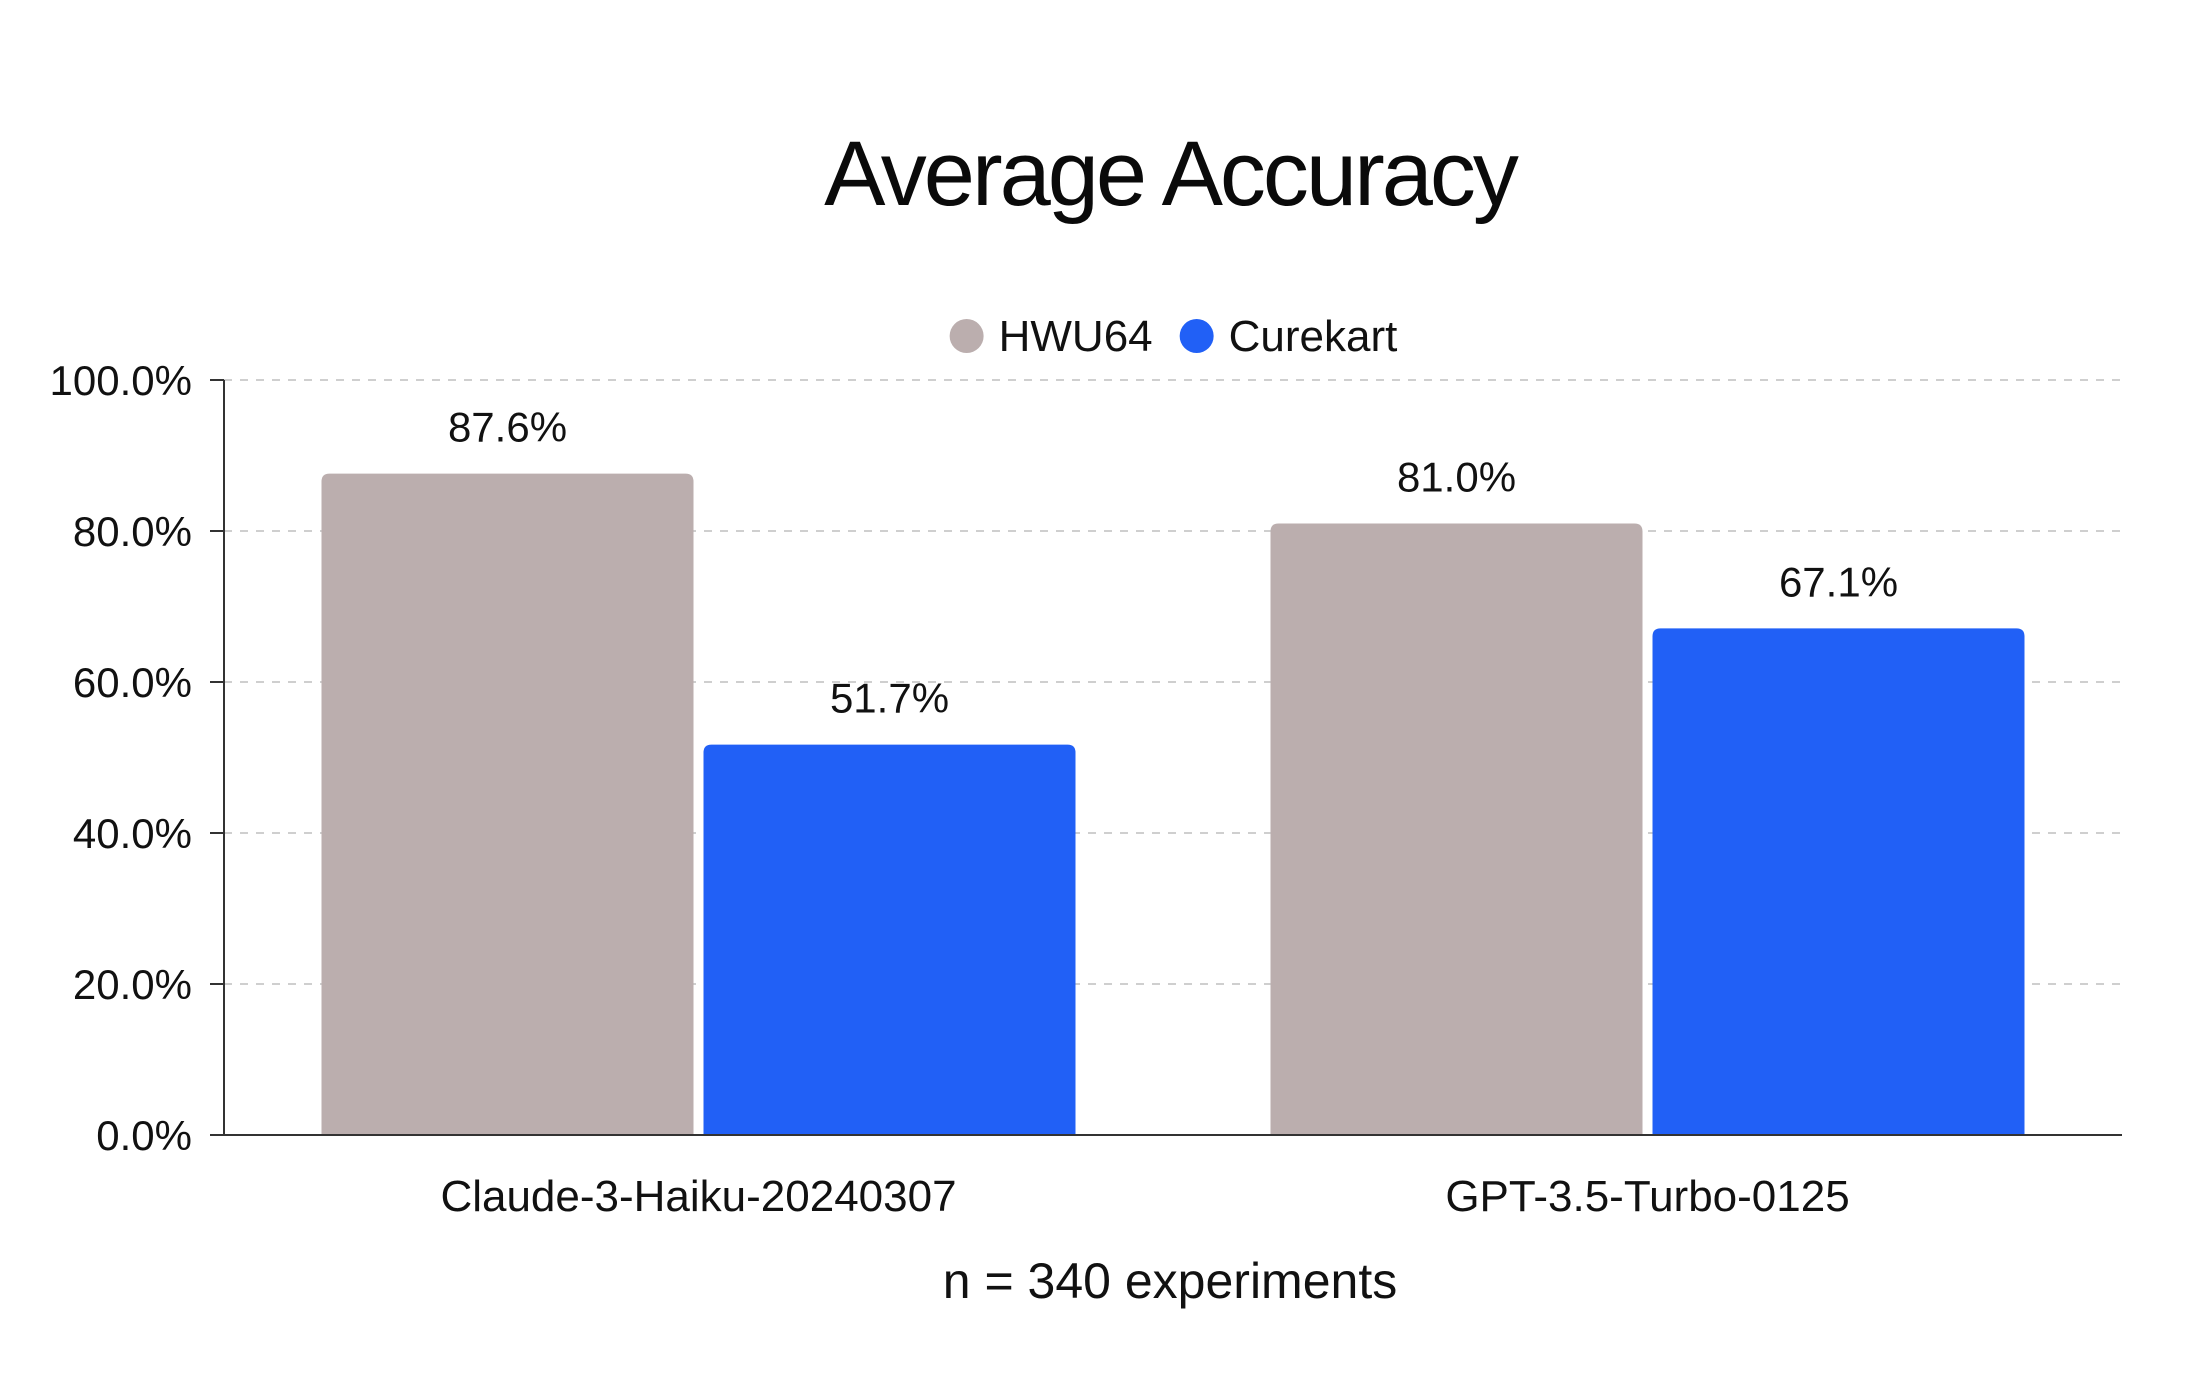  Describe the element at coordinates (144, 1135) in the screenshot. I see `y-tick-label: 0.0%` at that location.